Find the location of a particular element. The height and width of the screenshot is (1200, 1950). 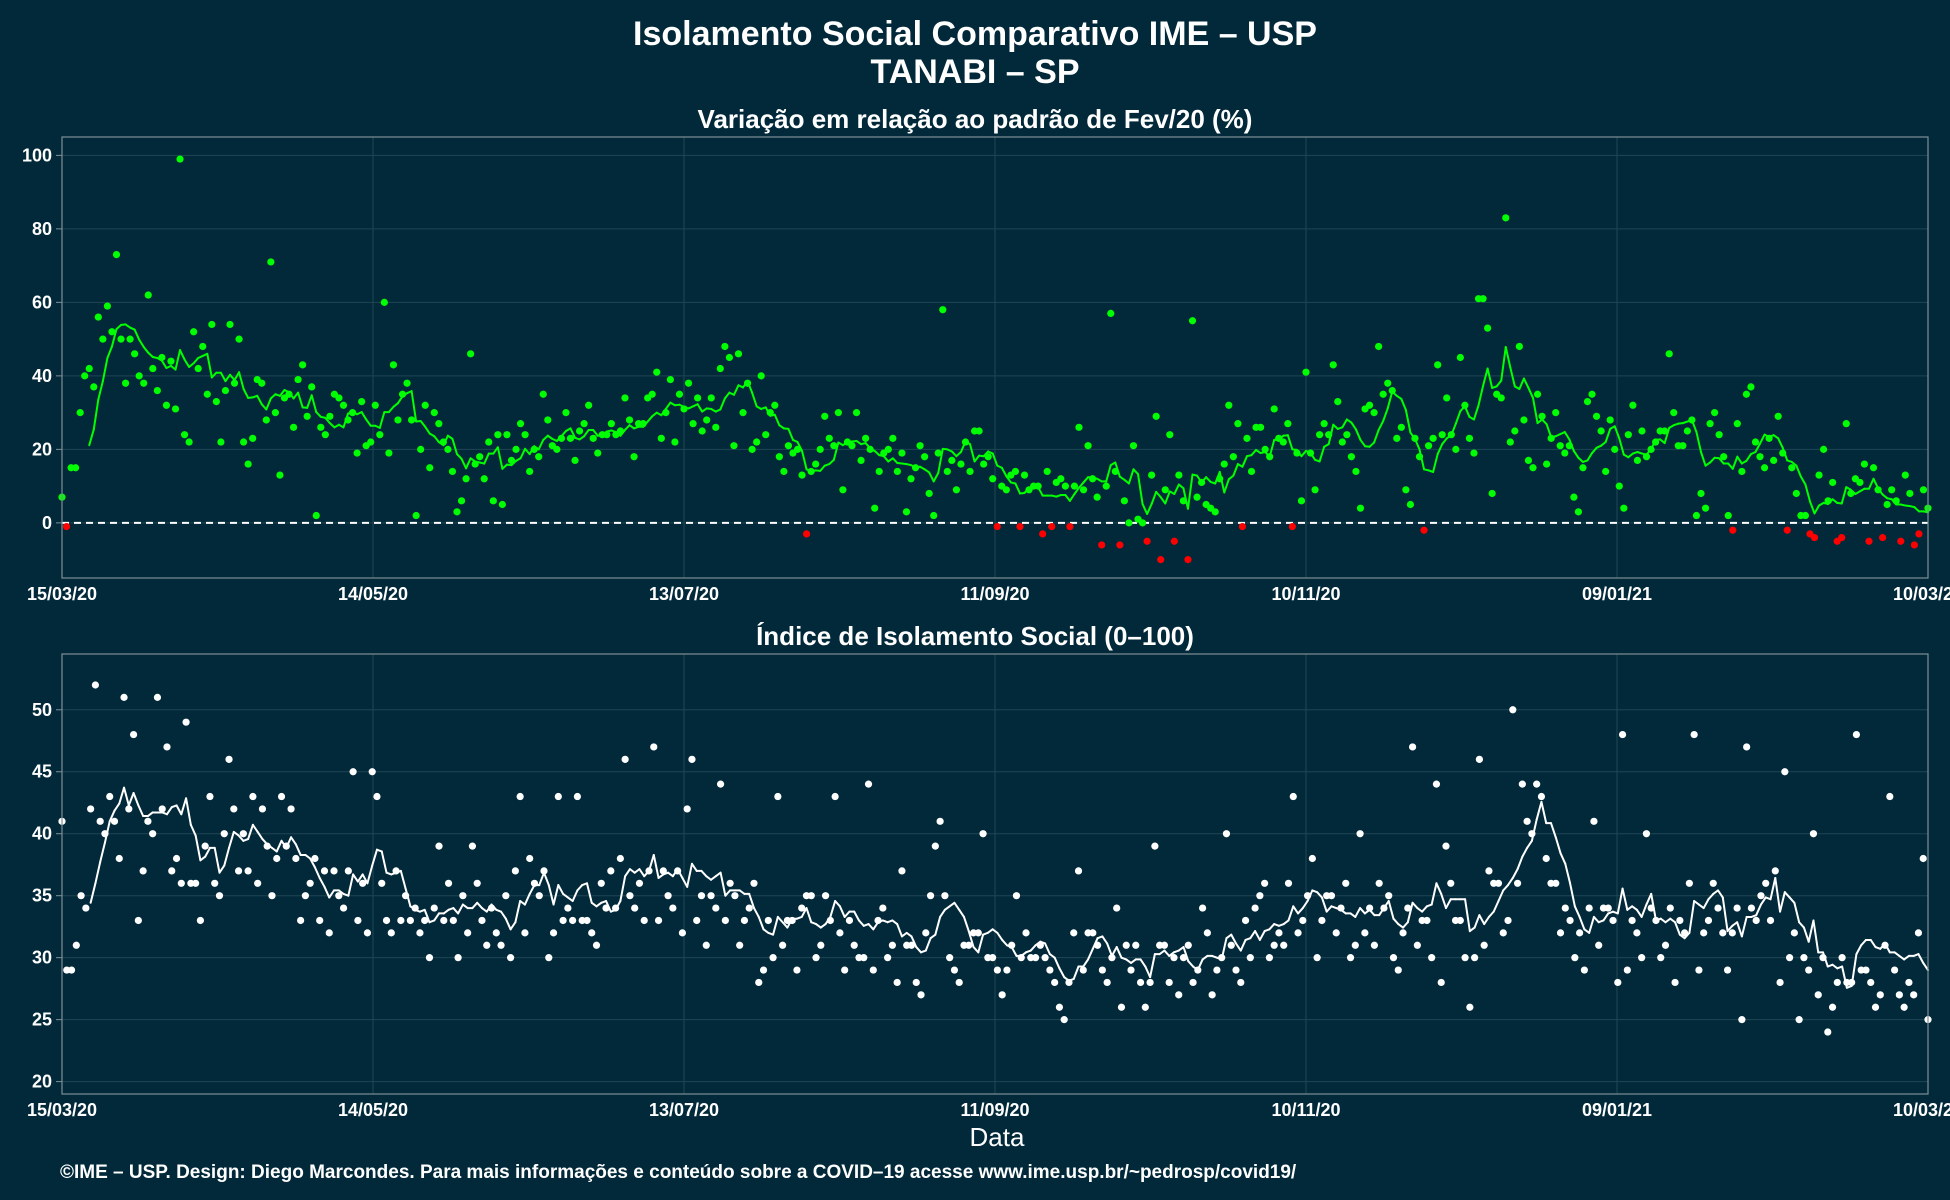

x-tick-label: 13/07/20 is located at coordinates (684, 594).